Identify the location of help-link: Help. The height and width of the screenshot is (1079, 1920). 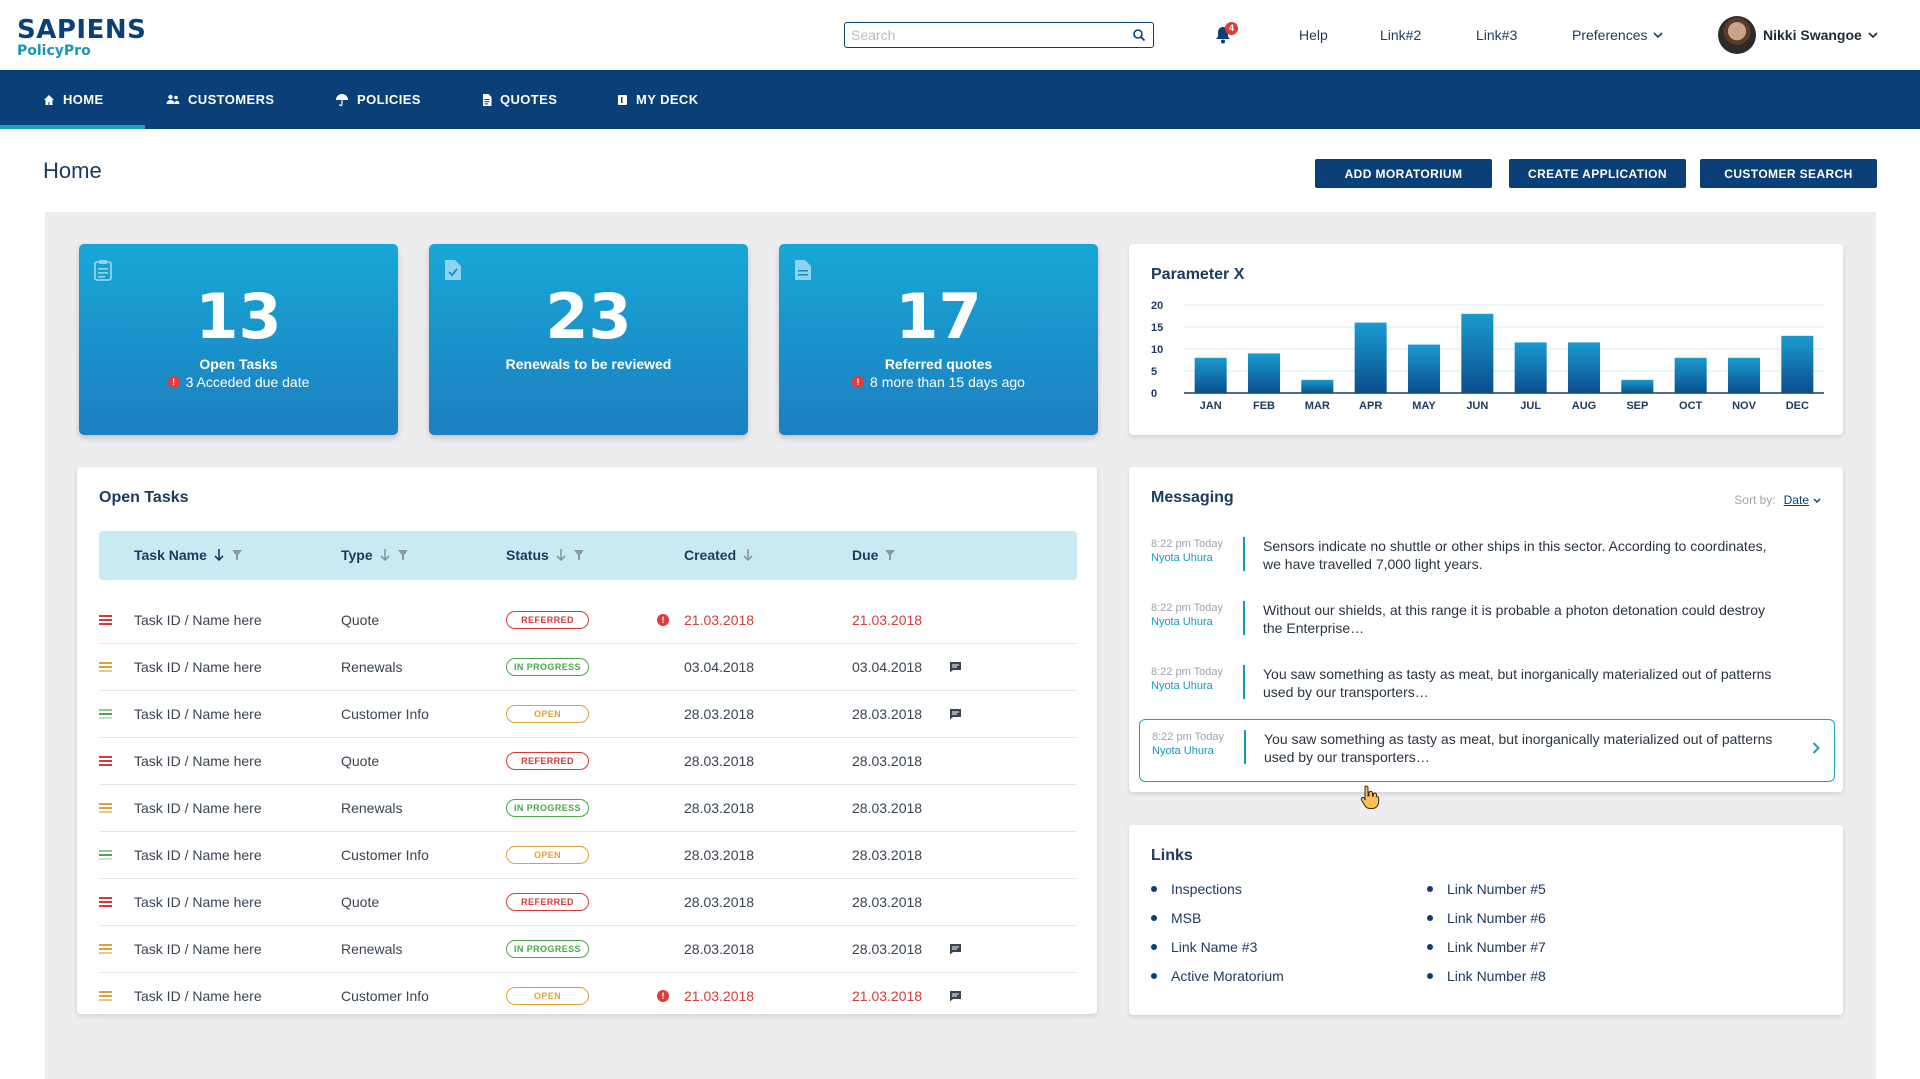
(1313, 35).